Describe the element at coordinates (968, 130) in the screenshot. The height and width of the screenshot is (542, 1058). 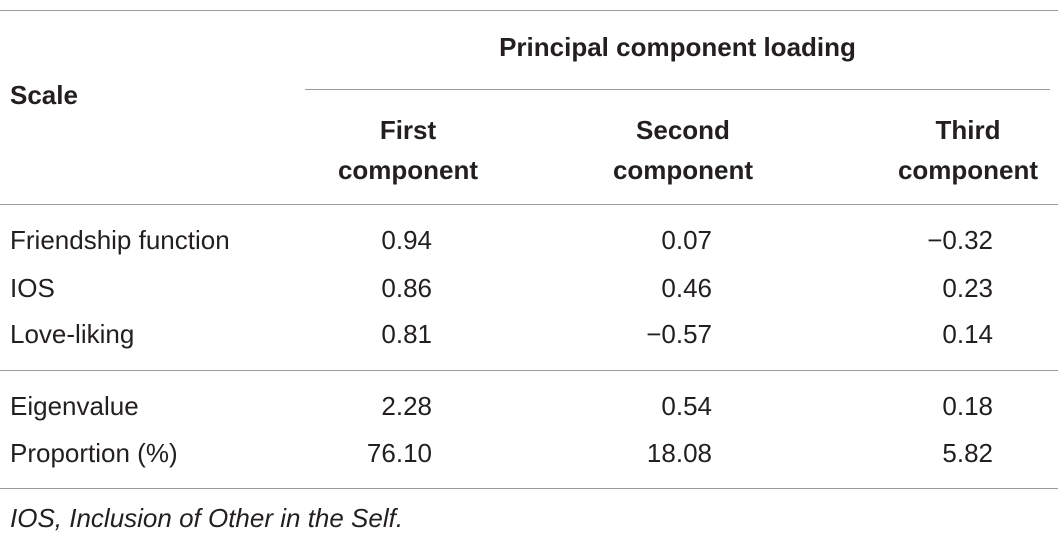
I see `column-header: Third` at that location.